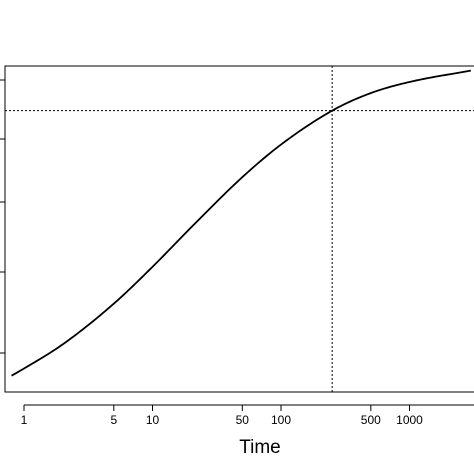 Image resolution: width=474 pixels, height=474 pixels. I want to click on x-tick-label: 500, so click(371, 420).